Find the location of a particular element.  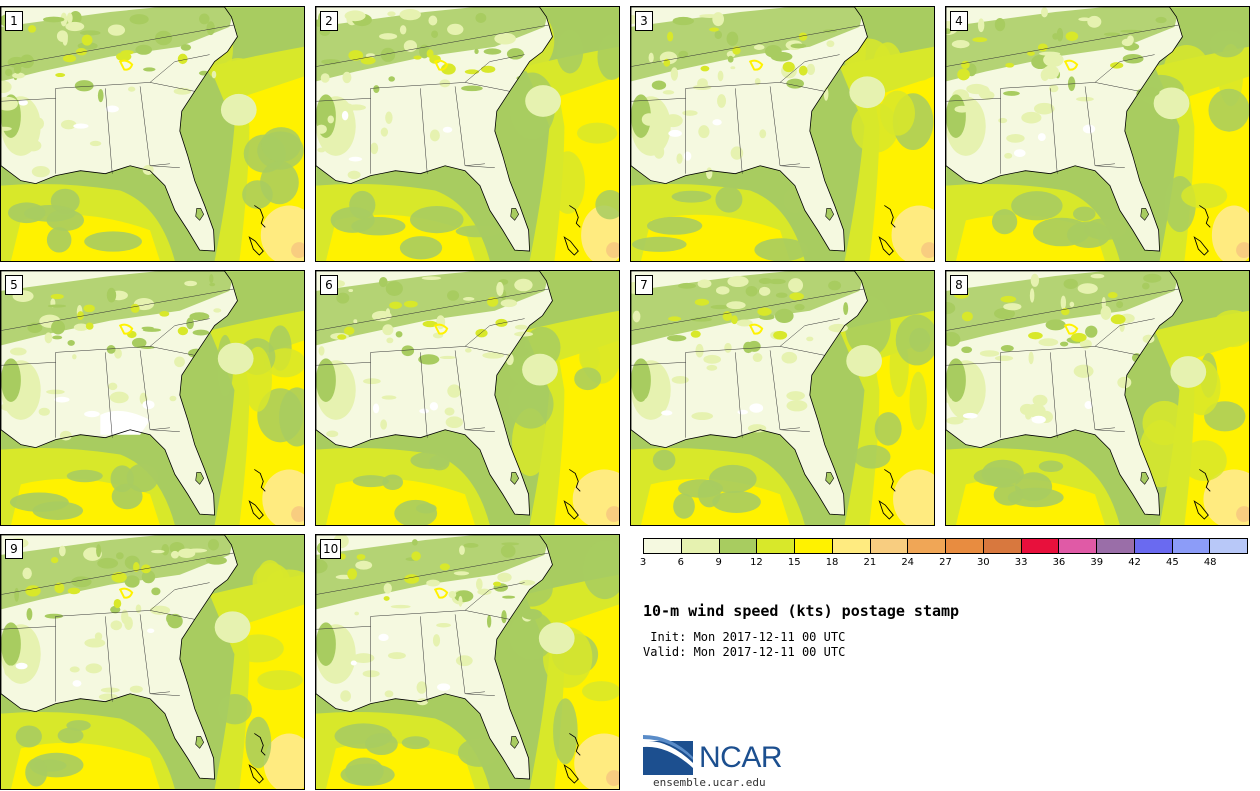

legend-tick: 3 is located at coordinates (643, 562).